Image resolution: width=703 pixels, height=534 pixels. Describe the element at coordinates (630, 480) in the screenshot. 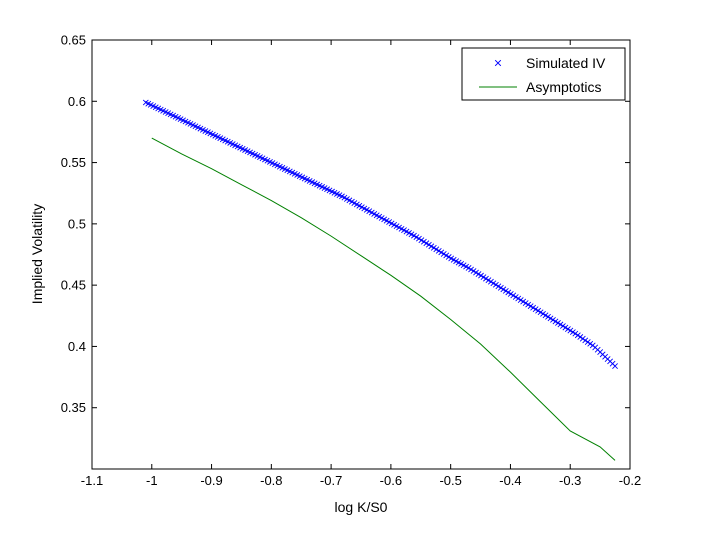

I see `x-tick-label: -0.2` at that location.